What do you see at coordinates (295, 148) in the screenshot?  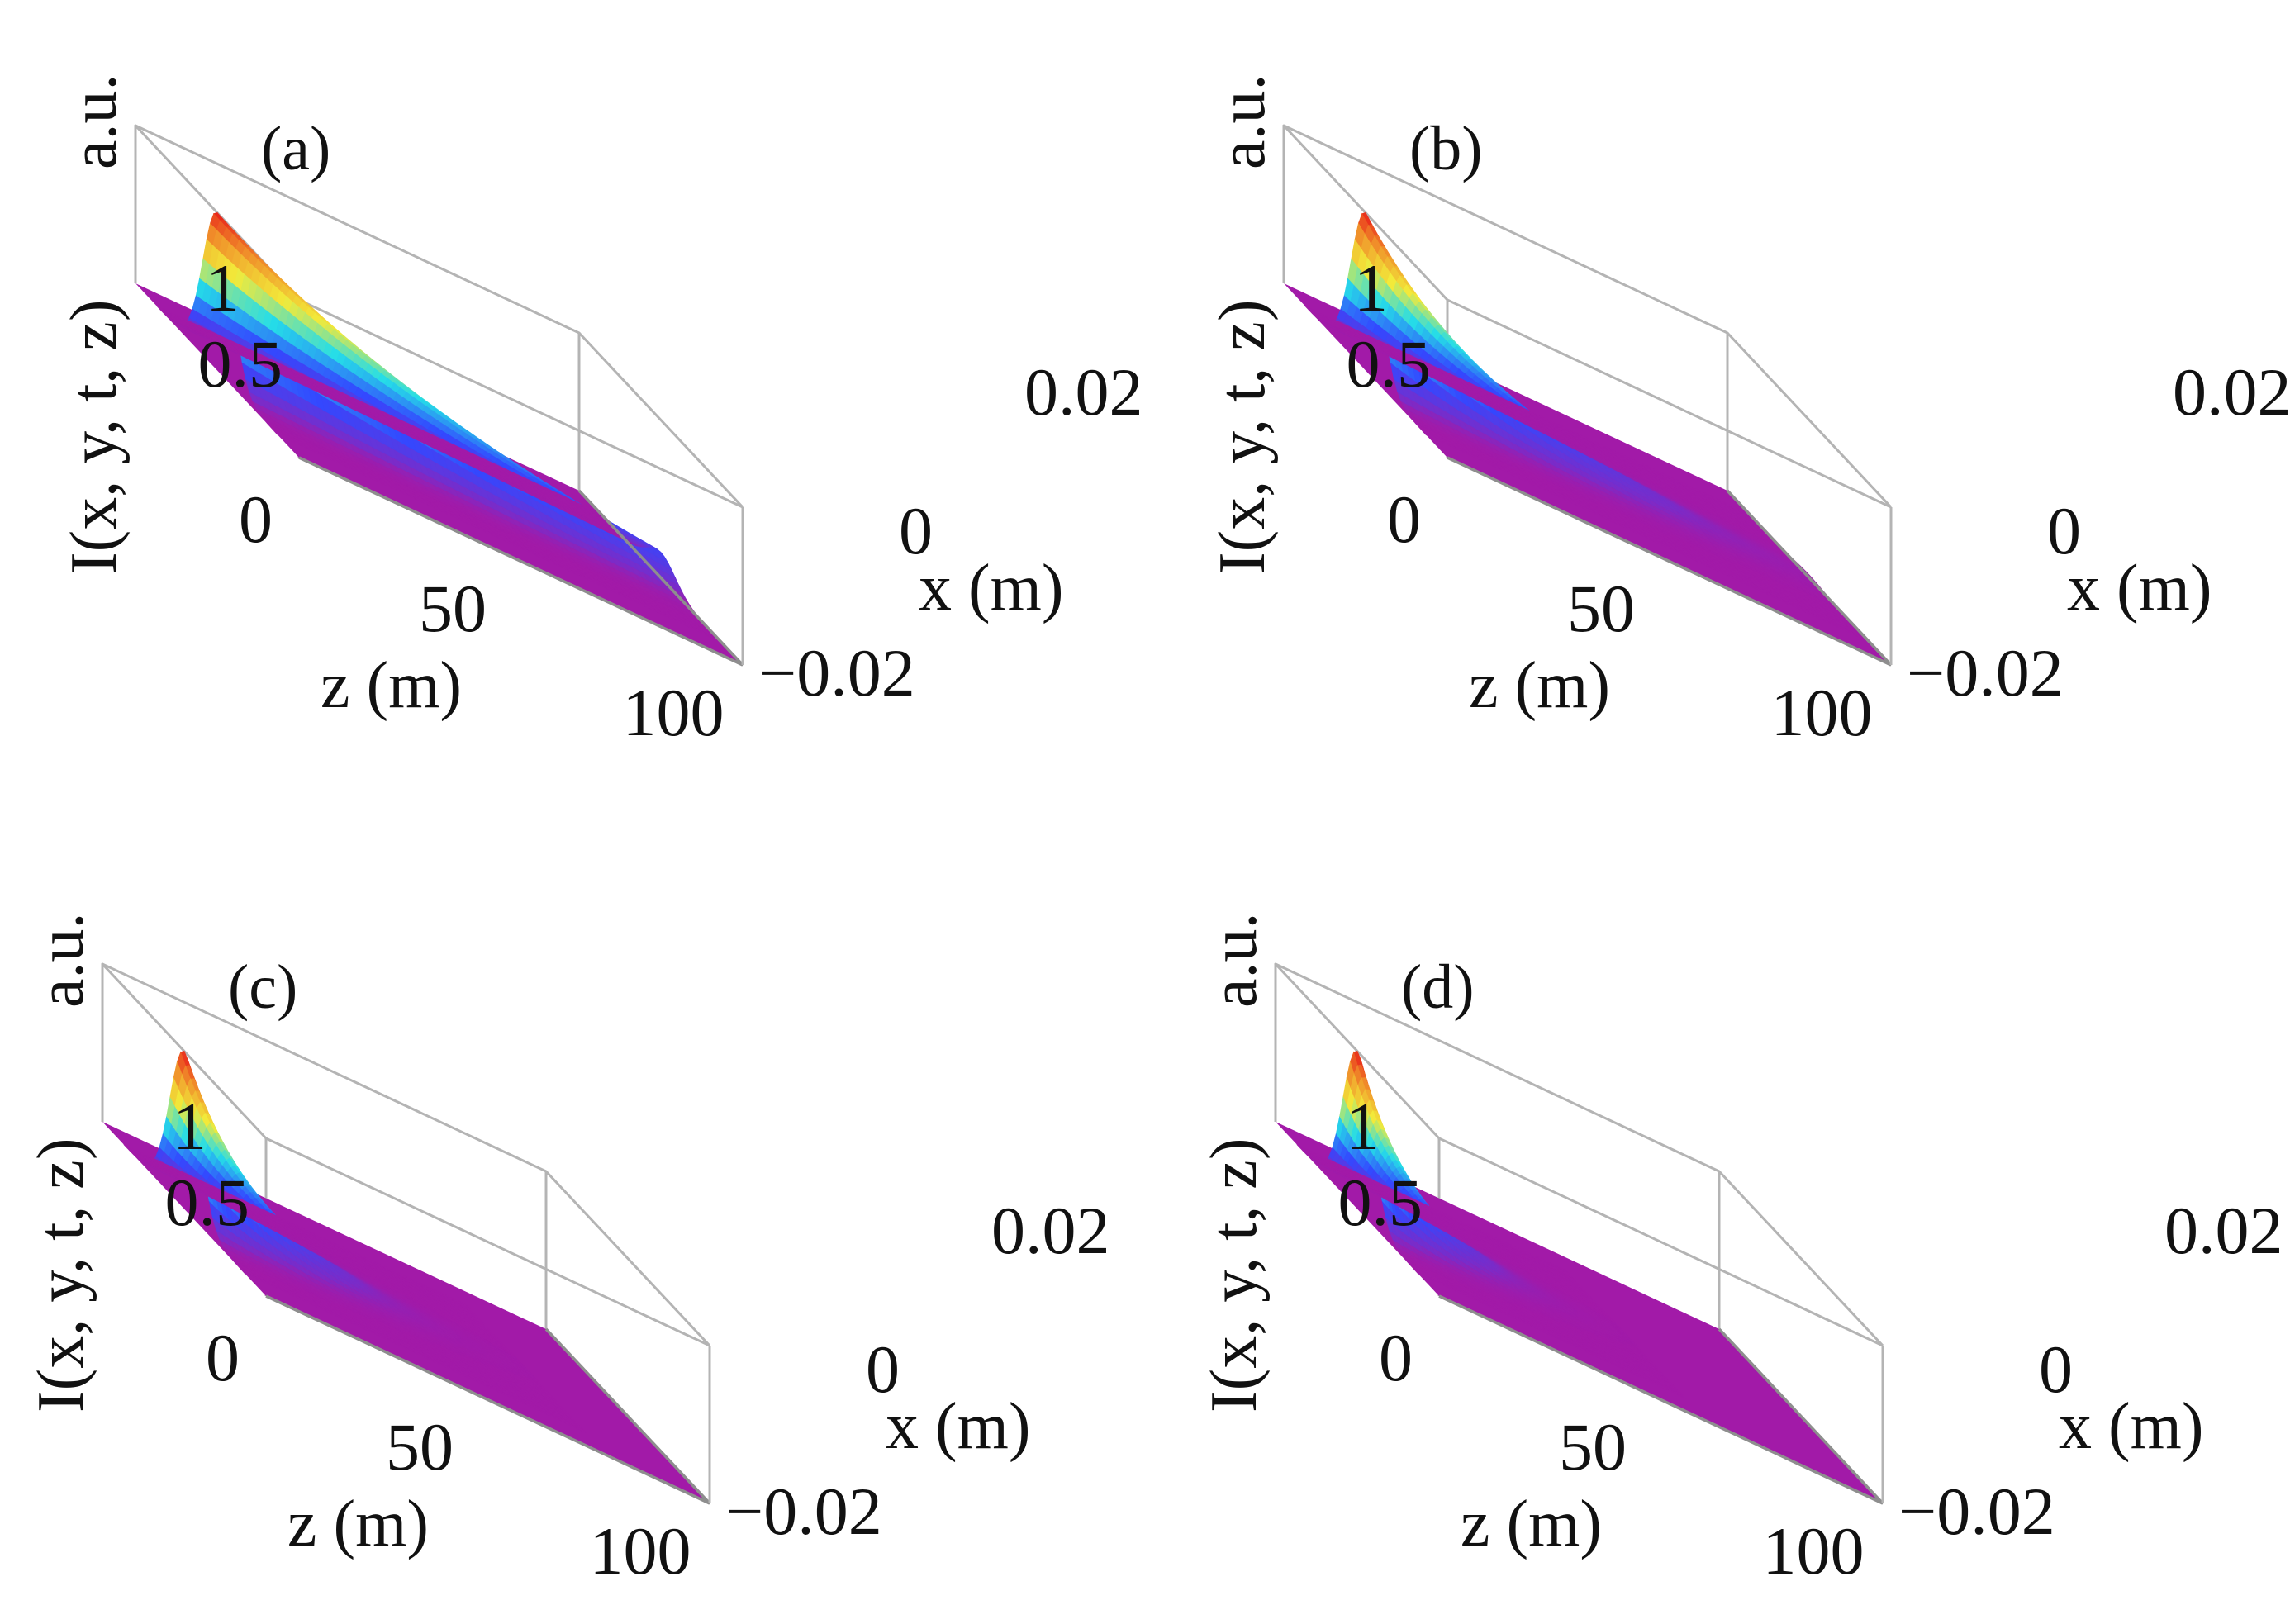 I see `panel-label: (a)` at bounding box center [295, 148].